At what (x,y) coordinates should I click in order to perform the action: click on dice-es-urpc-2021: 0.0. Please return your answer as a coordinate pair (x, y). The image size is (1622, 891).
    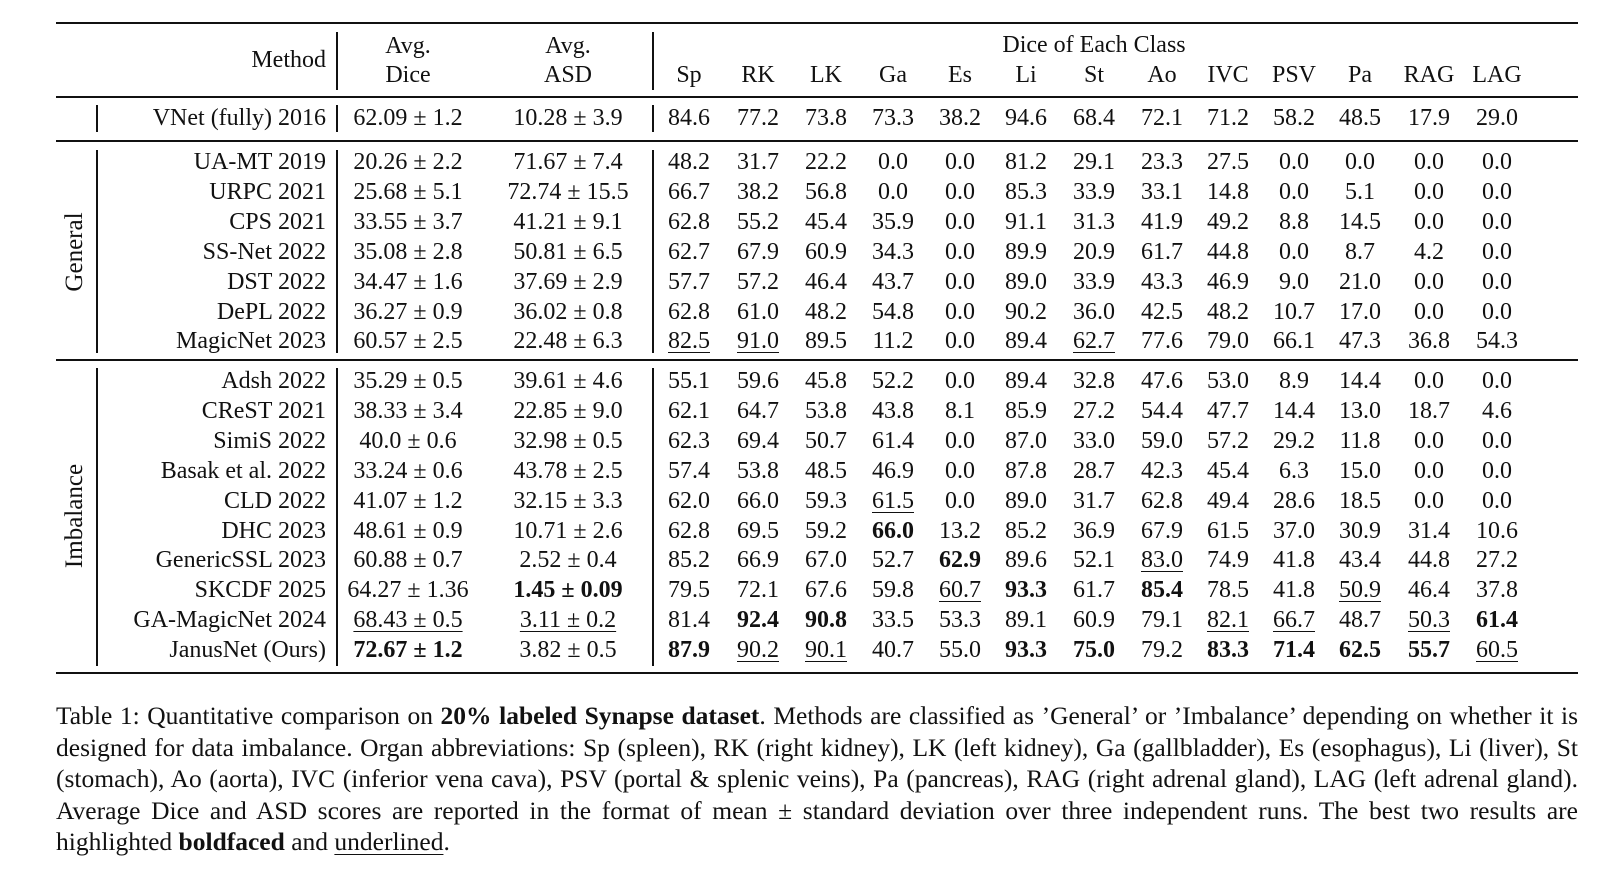
    Looking at the image, I should click on (960, 191).